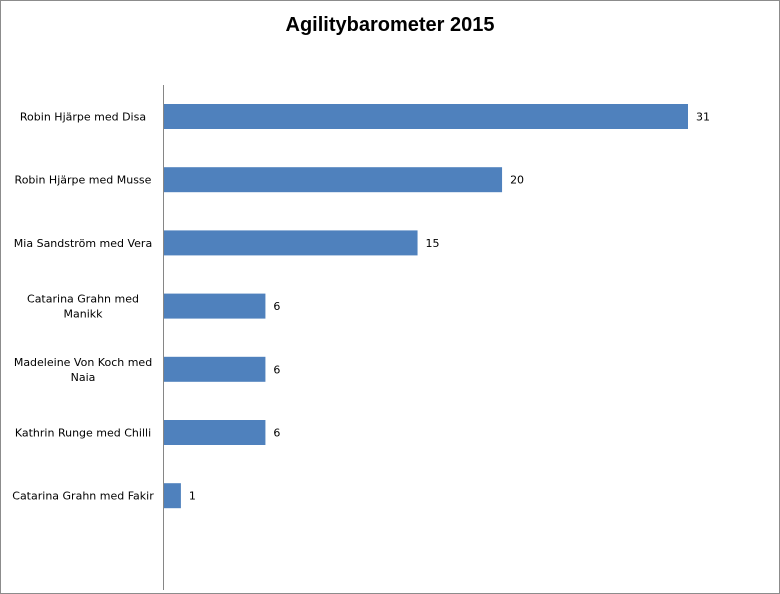 The height and width of the screenshot is (594, 780). What do you see at coordinates (83, 180) in the screenshot?
I see `category-label: Robin Hjärpe med Musse` at bounding box center [83, 180].